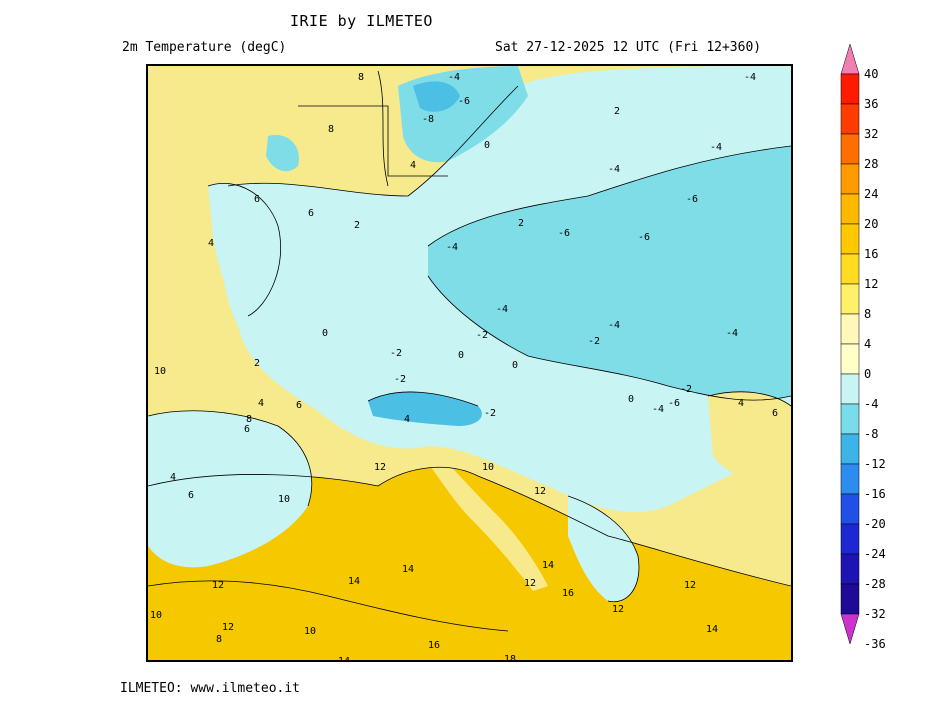 The height and width of the screenshot is (726, 940). What do you see at coordinates (871, 134) in the screenshot?
I see `legend-tick-label: 32` at bounding box center [871, 134].